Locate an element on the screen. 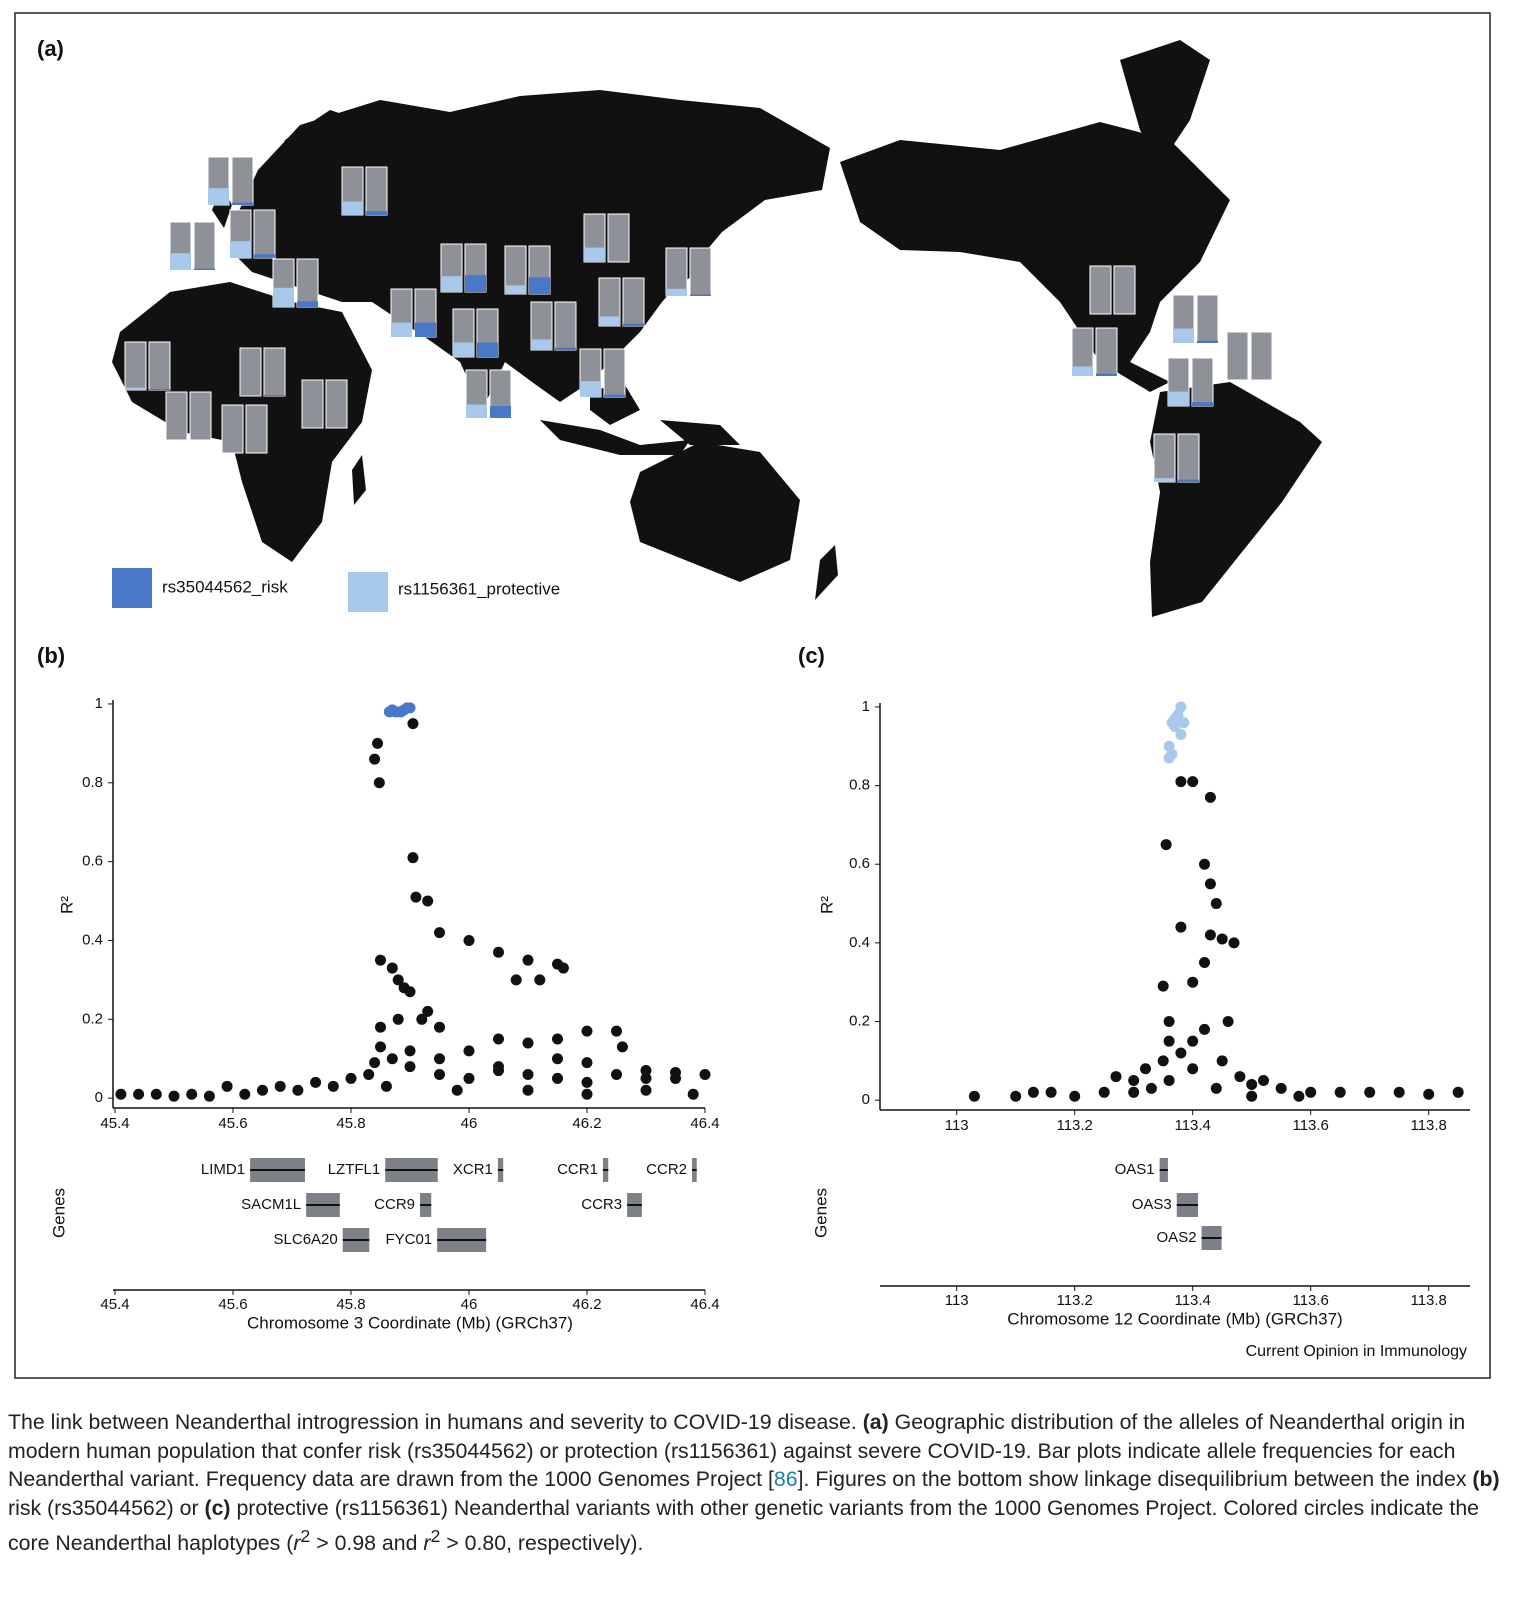  x-tick-label: 113.4 is located at coordinates (1192, 1125).